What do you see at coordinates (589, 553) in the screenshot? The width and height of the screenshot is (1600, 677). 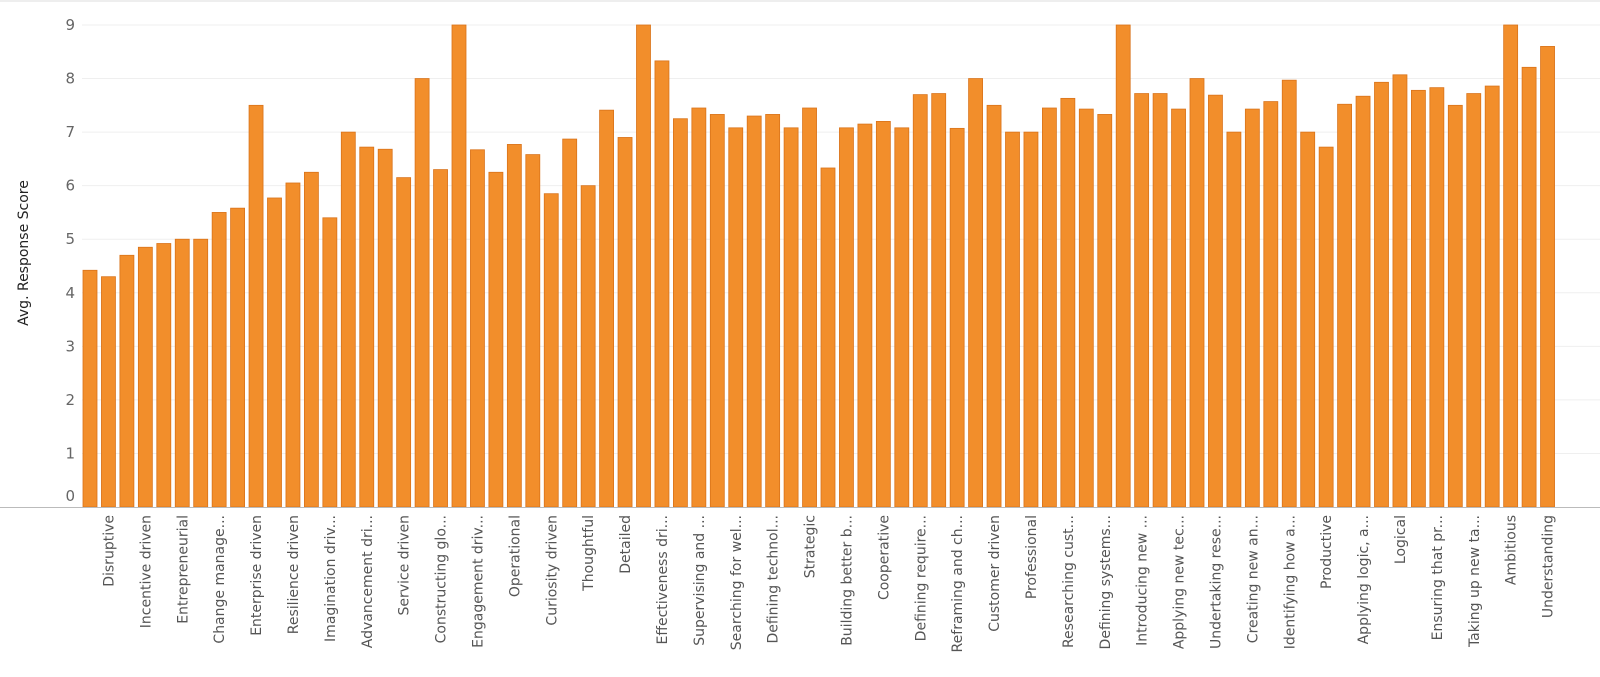 I see `x-tick-label: Thoughtful` at bounding box center [589, 553].